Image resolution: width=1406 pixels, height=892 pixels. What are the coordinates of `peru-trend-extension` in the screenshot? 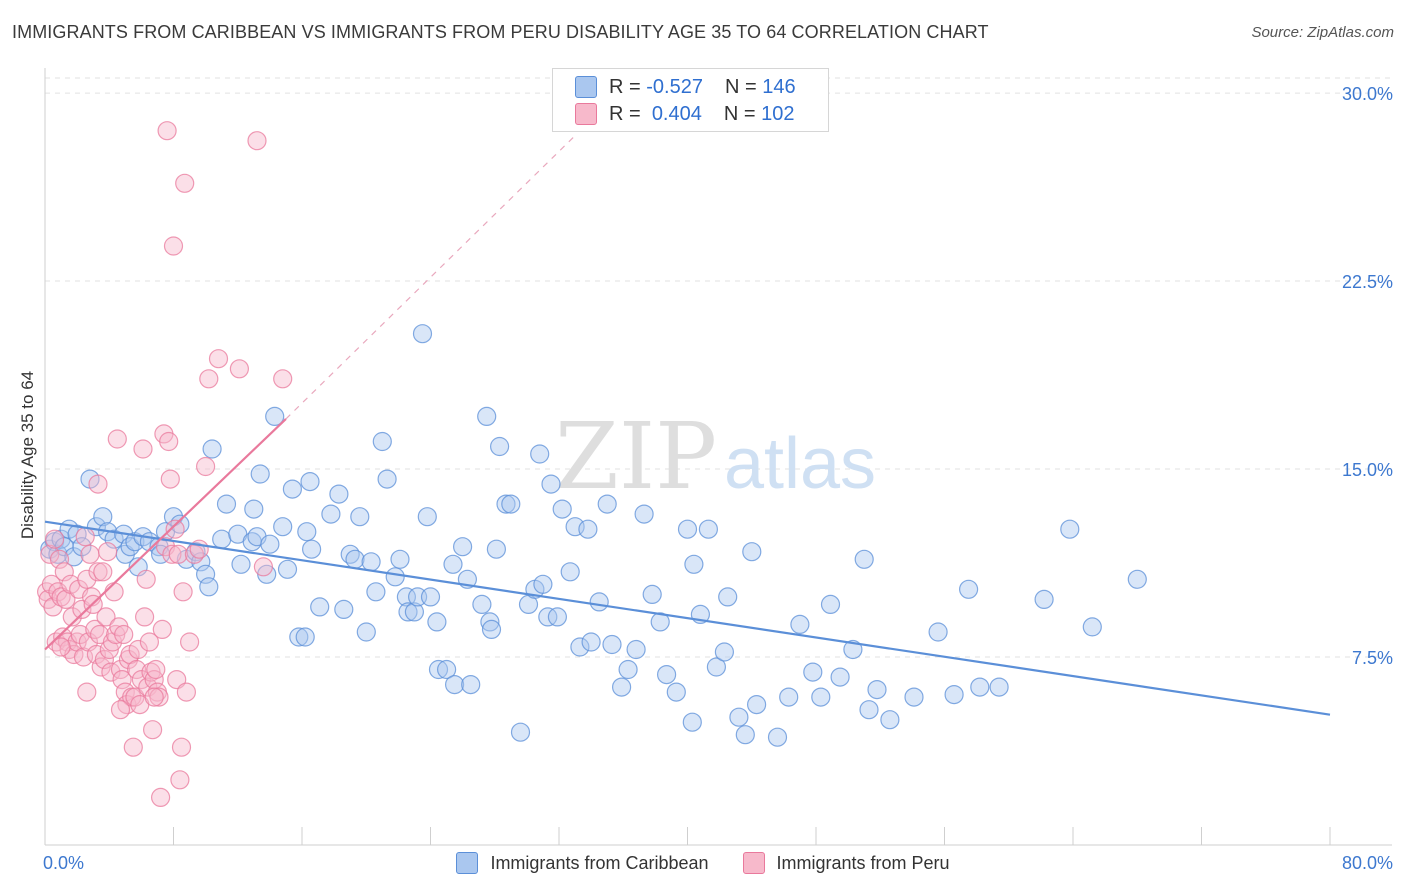 It's located at (430, 277).